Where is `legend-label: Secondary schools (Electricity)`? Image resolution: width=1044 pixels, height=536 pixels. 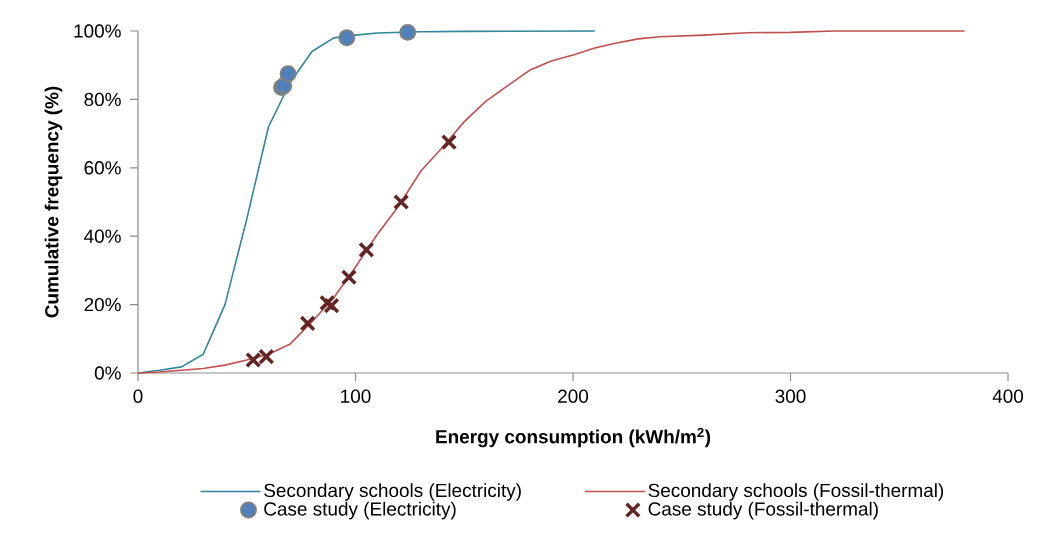 legend-label: Secondary schools (Electricity) is located at coordinates (392, 492).